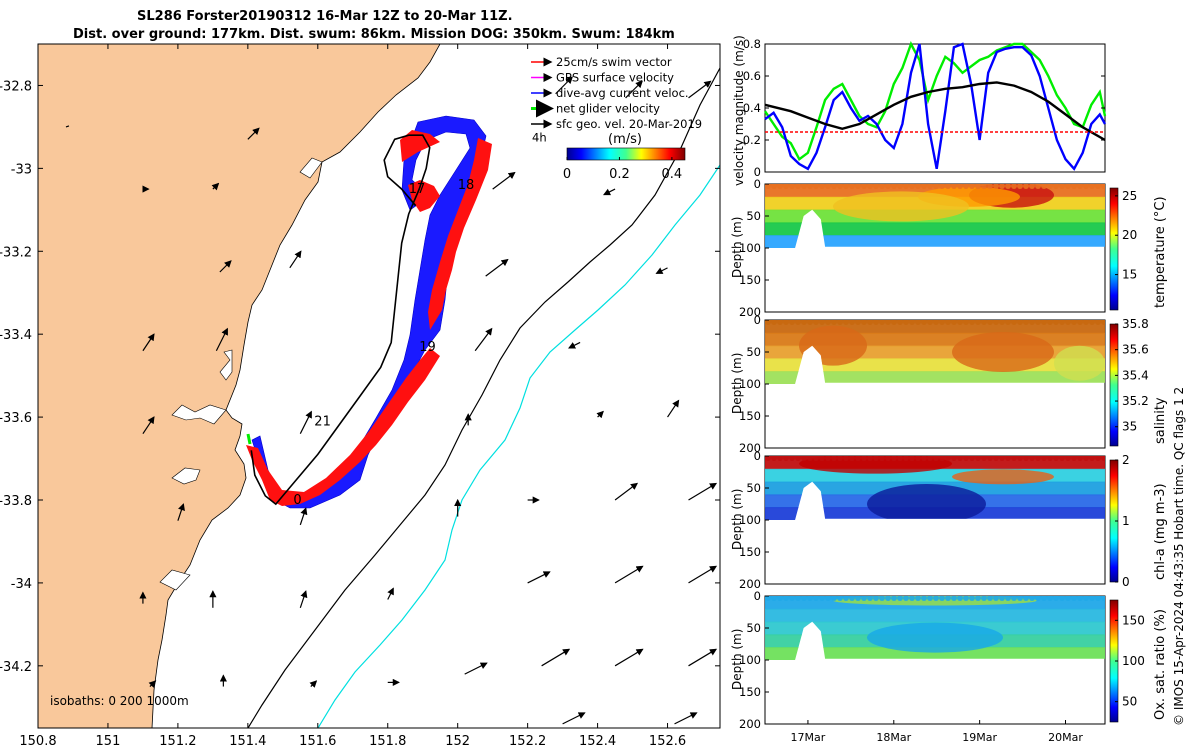 This screenshot has height=750, width=1200. I want to click on colorbar-label: (m/s), so click(625, 139).